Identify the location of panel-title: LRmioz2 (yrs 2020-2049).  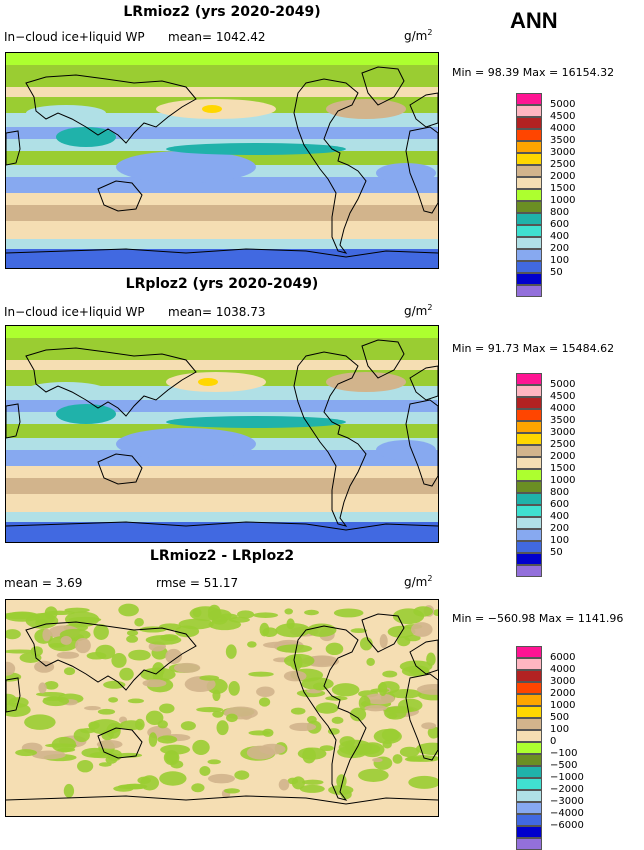
(222, 12).